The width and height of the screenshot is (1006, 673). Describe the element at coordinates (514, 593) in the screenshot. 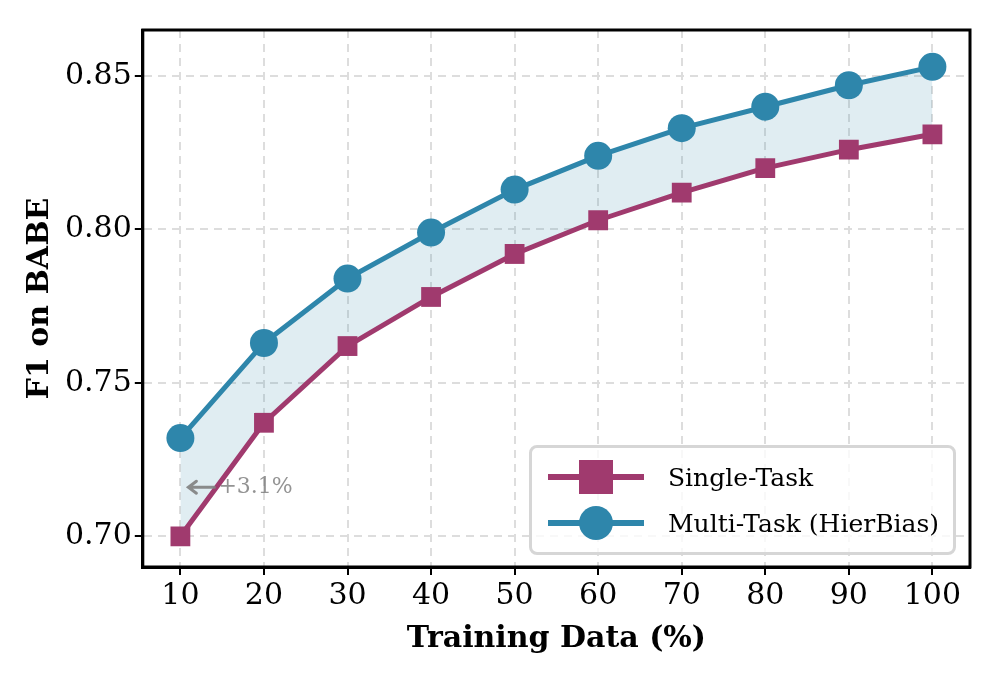

I see `x-tick-label: 50` at that location.